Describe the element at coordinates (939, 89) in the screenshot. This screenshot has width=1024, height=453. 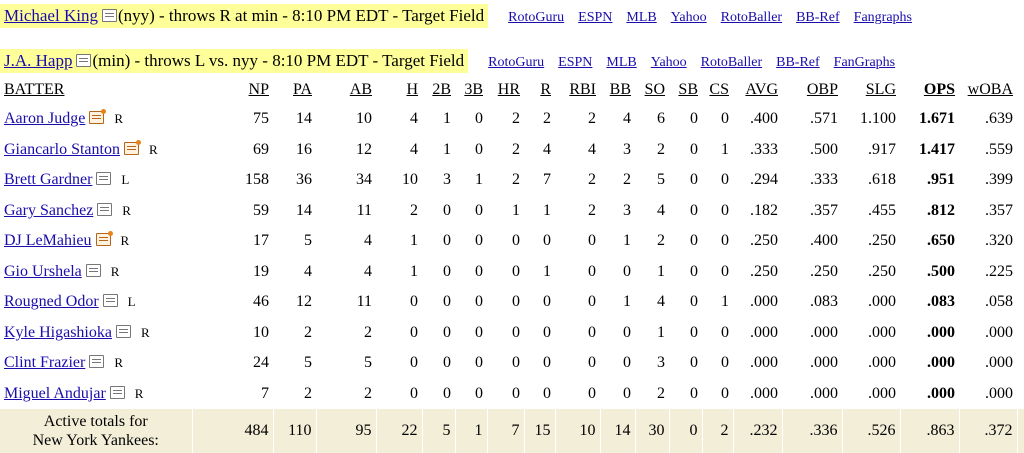
I see `column-header-ops: OPS` at that location.